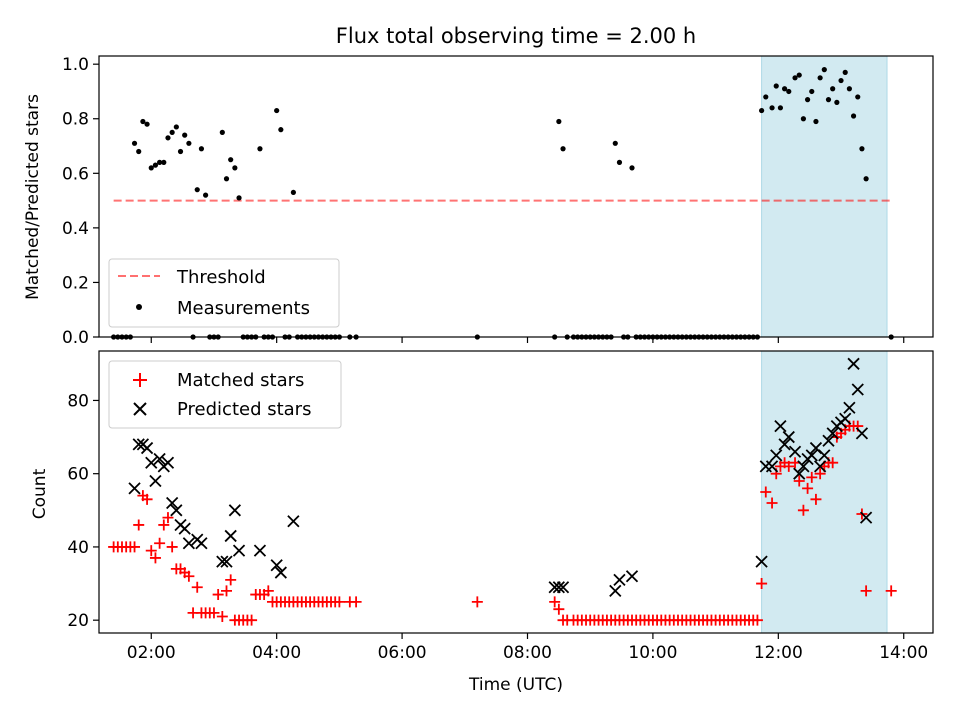 Image resolution: width=960 pixels, height=720 pixels. I want to click on y-tick-label: 0.2, so click(75, 283).